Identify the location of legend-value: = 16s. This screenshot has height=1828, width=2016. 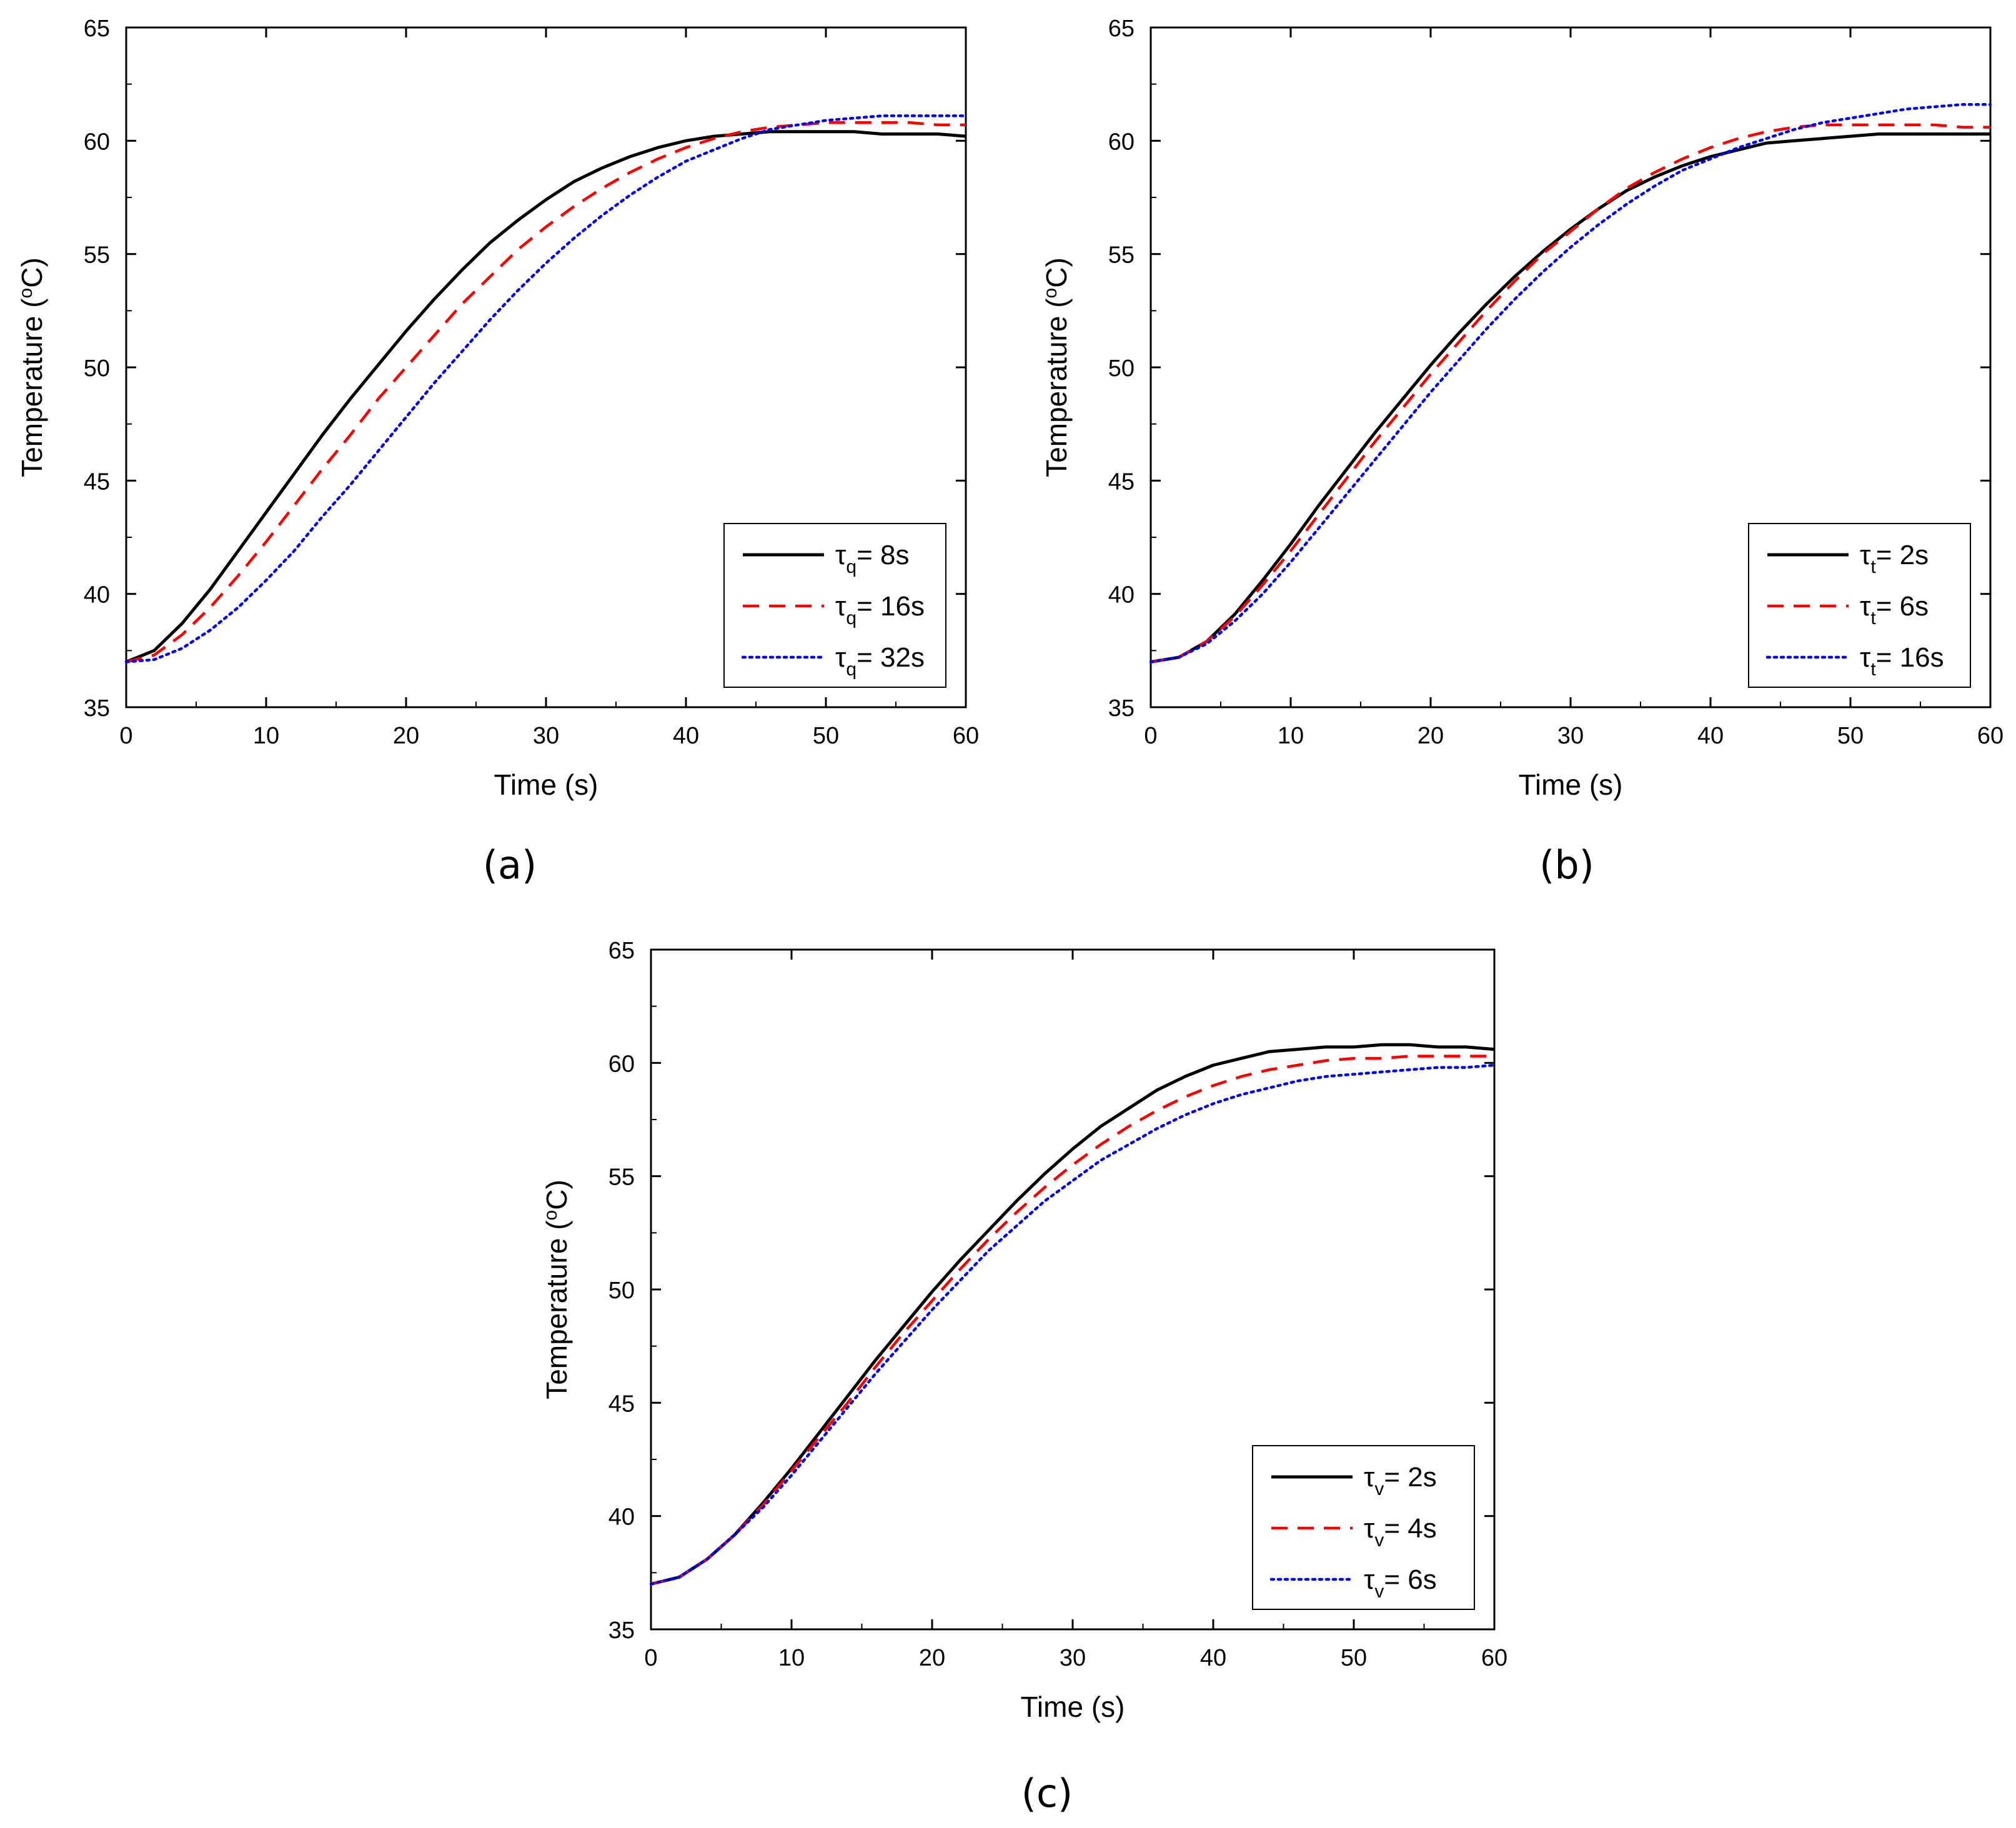
(891, 606).